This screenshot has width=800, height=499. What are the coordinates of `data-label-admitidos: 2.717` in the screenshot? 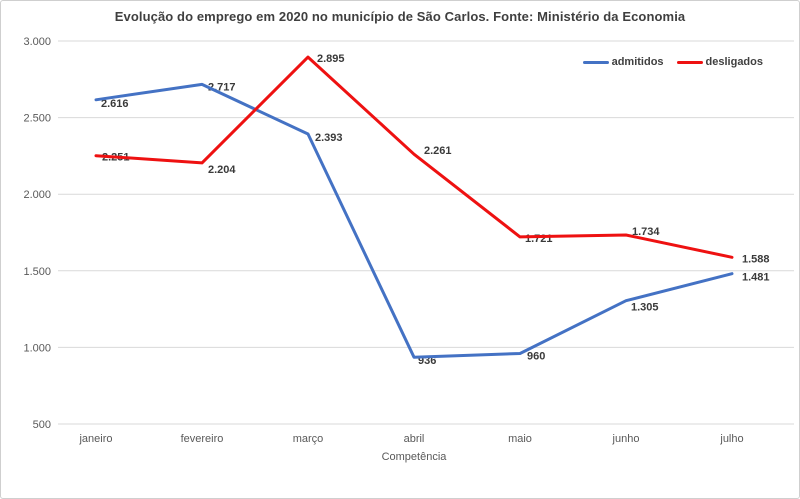 It's located at (222, 87).